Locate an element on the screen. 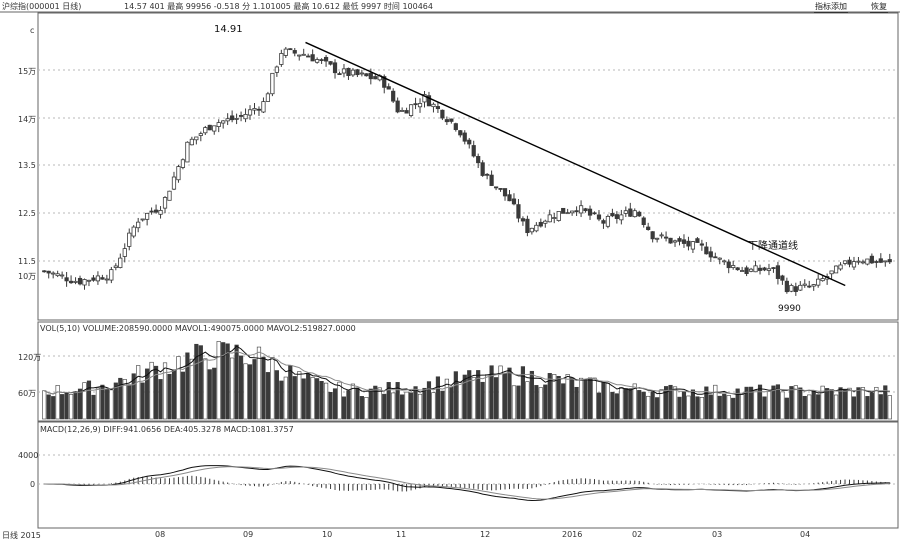  x-label-1: 08 is located at coordinates (160, 534).